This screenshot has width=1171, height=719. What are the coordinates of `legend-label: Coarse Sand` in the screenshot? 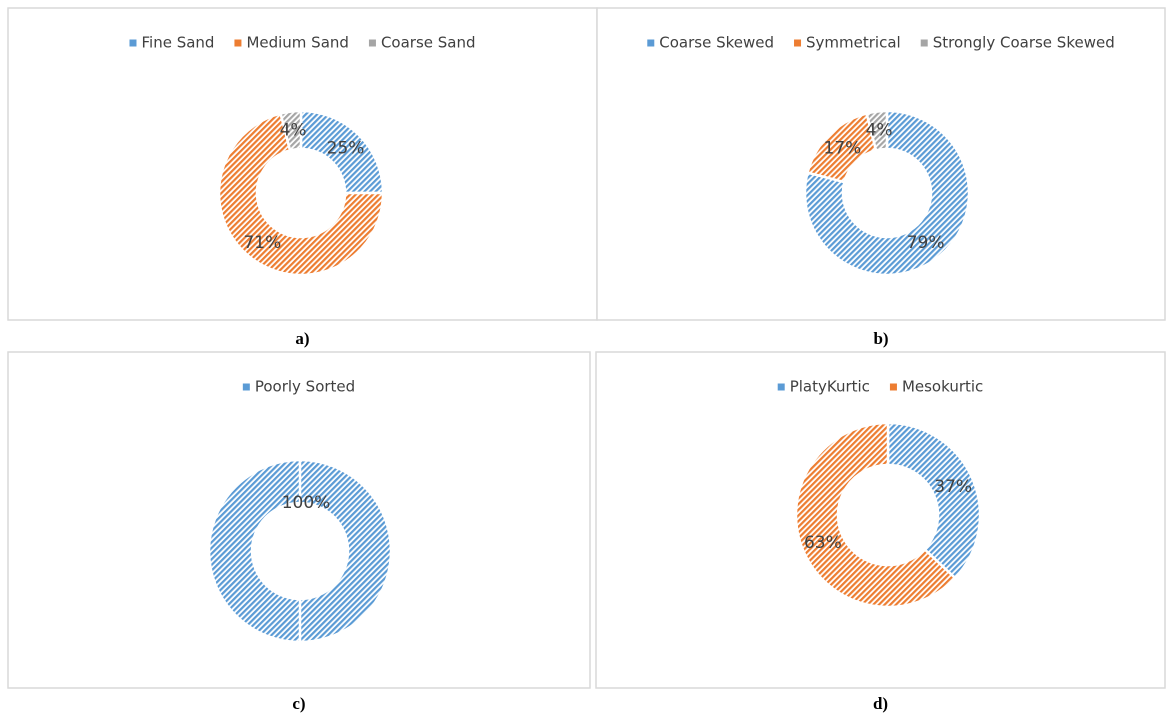 It's located at (428, 43).